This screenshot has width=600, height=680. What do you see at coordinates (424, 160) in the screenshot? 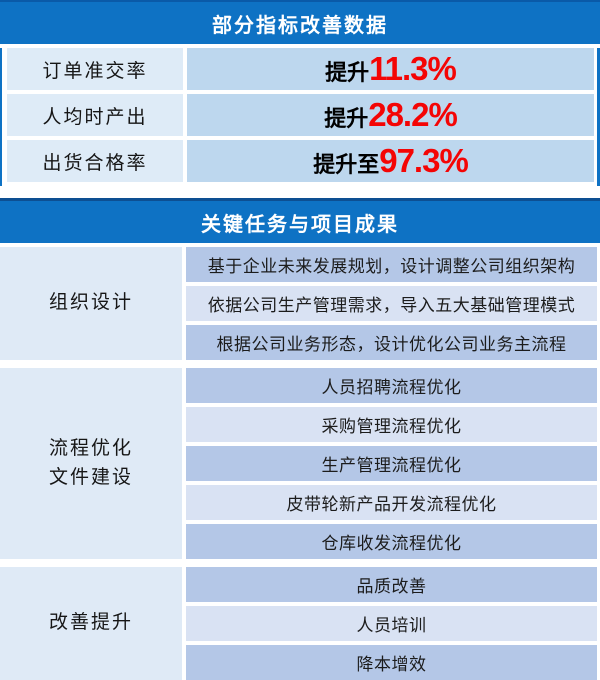
I see `metric-value: 97.3%` at bounding box center [424, 160].